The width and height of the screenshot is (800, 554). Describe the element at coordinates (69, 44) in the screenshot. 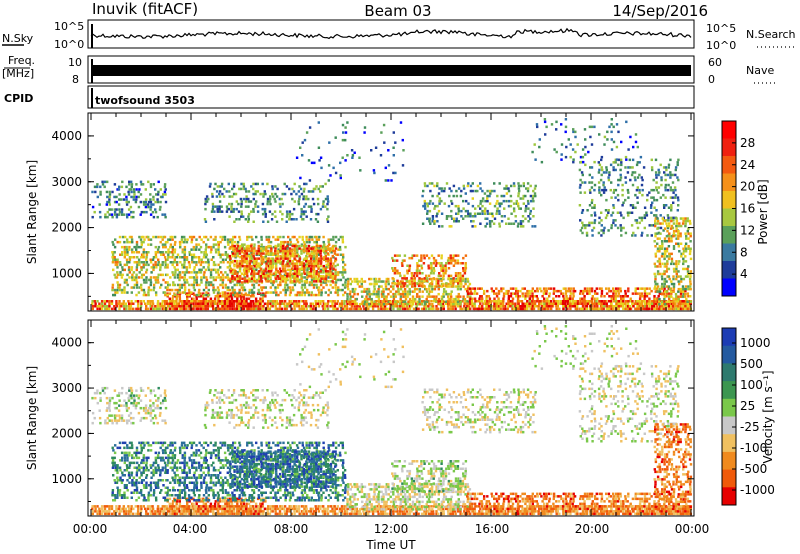

I see `nsky-left-tick-bottom: 10^0` at that location.